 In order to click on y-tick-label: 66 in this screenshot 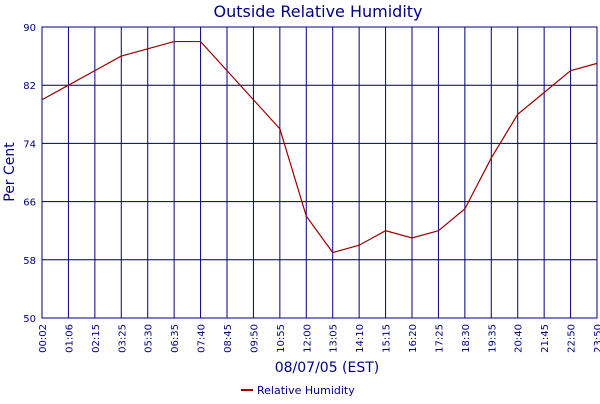, I will do `click(29, 203)`.